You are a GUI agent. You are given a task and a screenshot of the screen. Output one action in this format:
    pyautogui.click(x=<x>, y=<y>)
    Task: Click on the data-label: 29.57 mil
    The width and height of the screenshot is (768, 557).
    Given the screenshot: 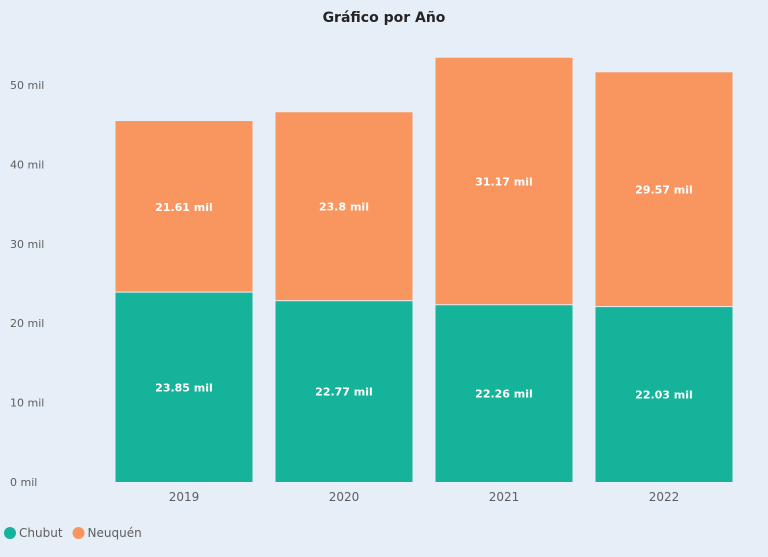 What is the action you would take?
    pyautogui.click(x=664, y=190)
    